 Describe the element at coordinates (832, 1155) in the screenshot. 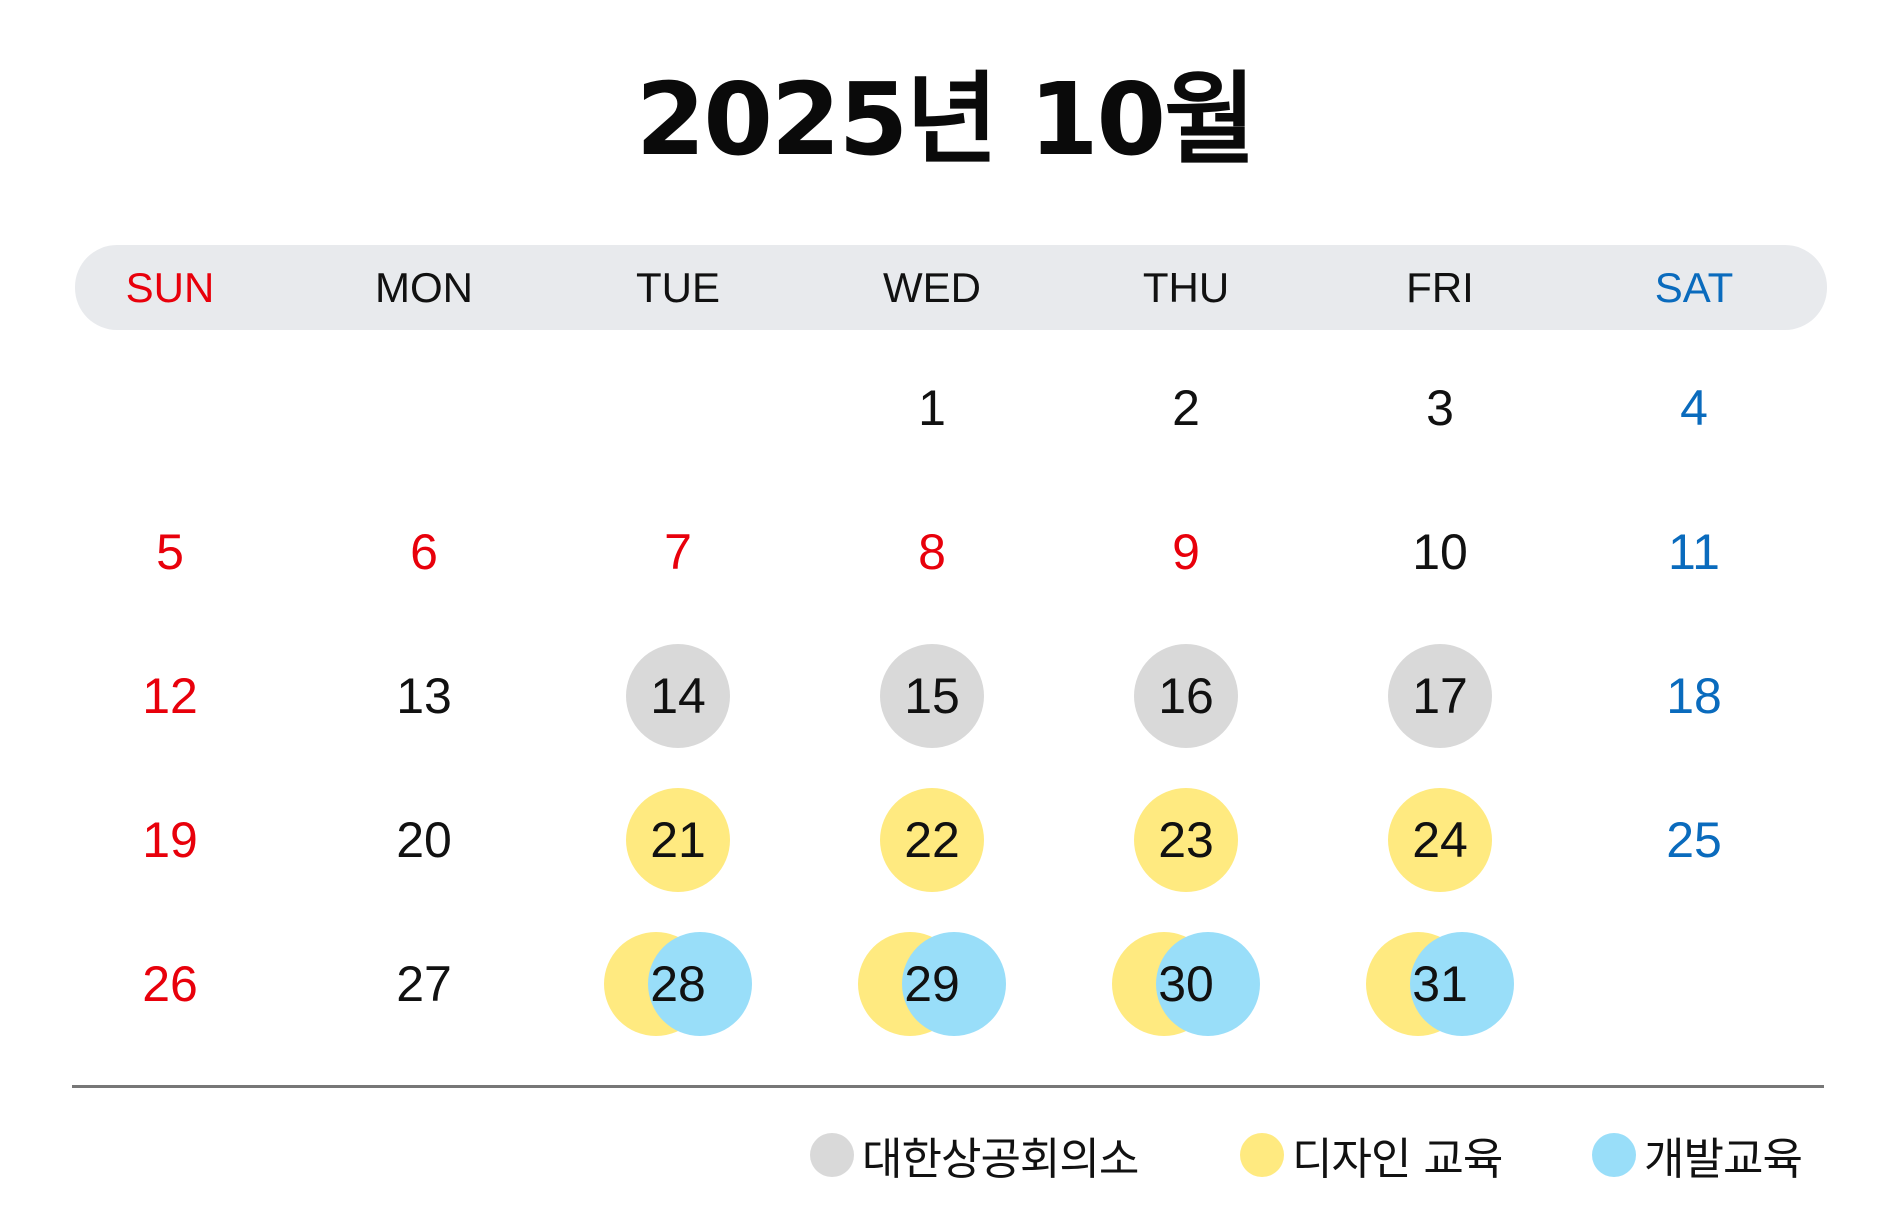

I see `legend-dot-gray` at that location.